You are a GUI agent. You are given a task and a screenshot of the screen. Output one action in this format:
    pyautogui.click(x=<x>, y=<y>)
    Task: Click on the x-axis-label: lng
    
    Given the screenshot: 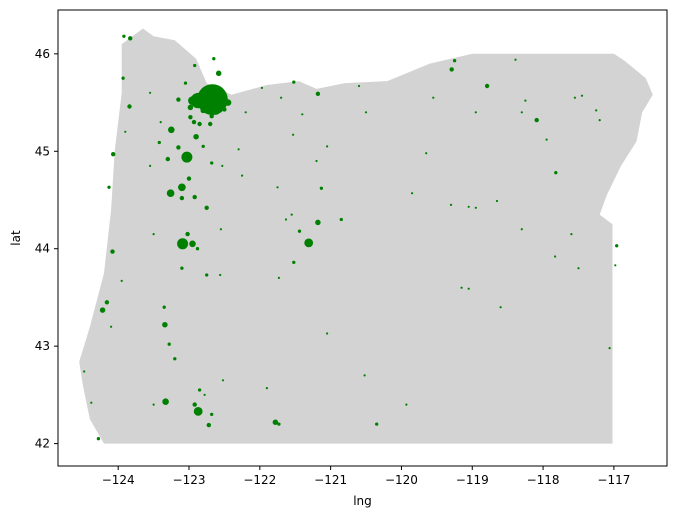 What is the action you would take?
    pyautogui.click(x=362, y=501)
    